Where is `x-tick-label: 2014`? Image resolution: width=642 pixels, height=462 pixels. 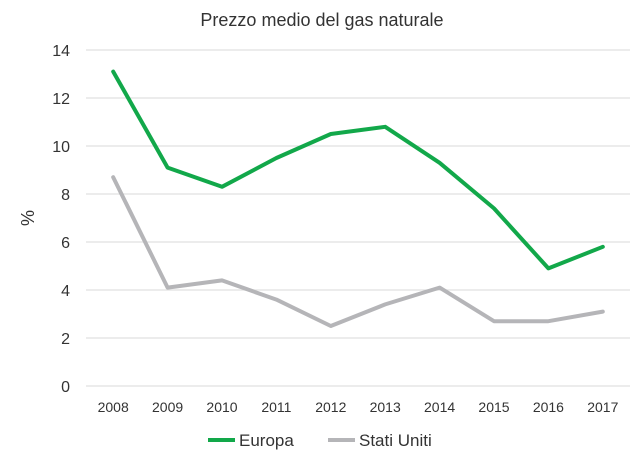
x-tick-label: 2014 is located at coordinates (439, 407).